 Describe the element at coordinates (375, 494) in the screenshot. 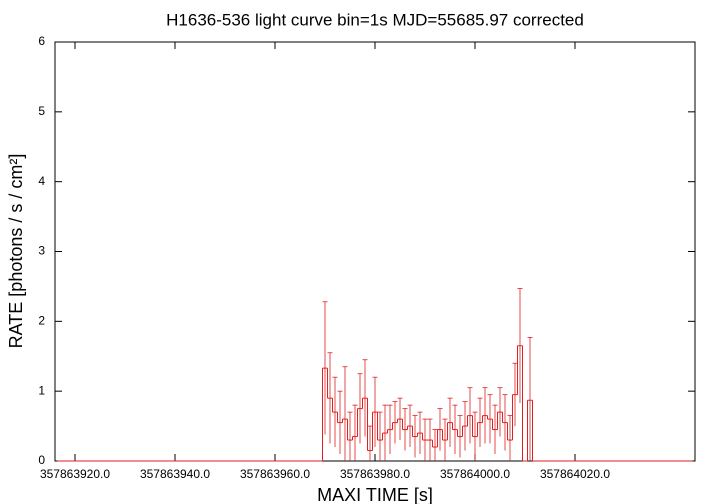

I see `x-axis-label: MAXI TIME [s]` at that location.